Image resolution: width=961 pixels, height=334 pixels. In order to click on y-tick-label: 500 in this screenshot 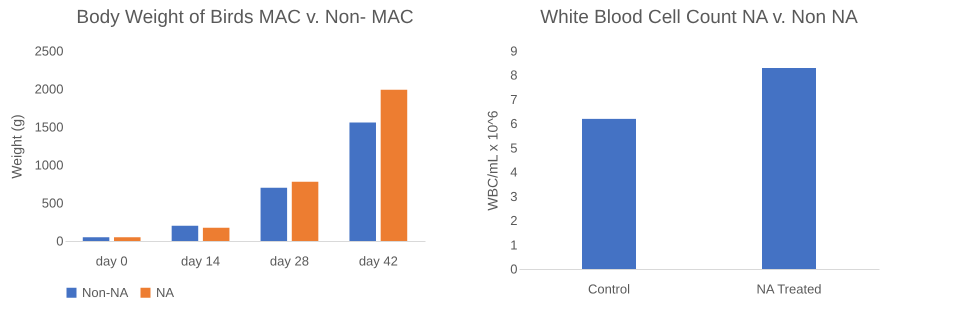, I will do `click(53, 203)`.